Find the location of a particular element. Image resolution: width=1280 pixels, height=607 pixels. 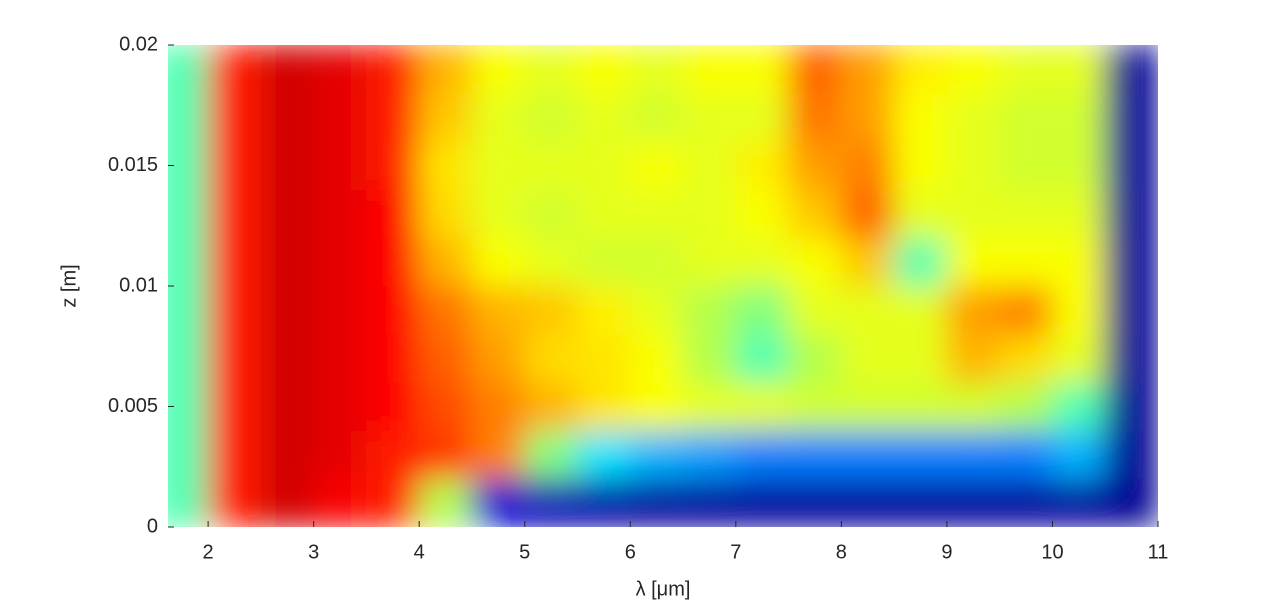

x-tick-label: 2 is located at coordinates (208, 552).